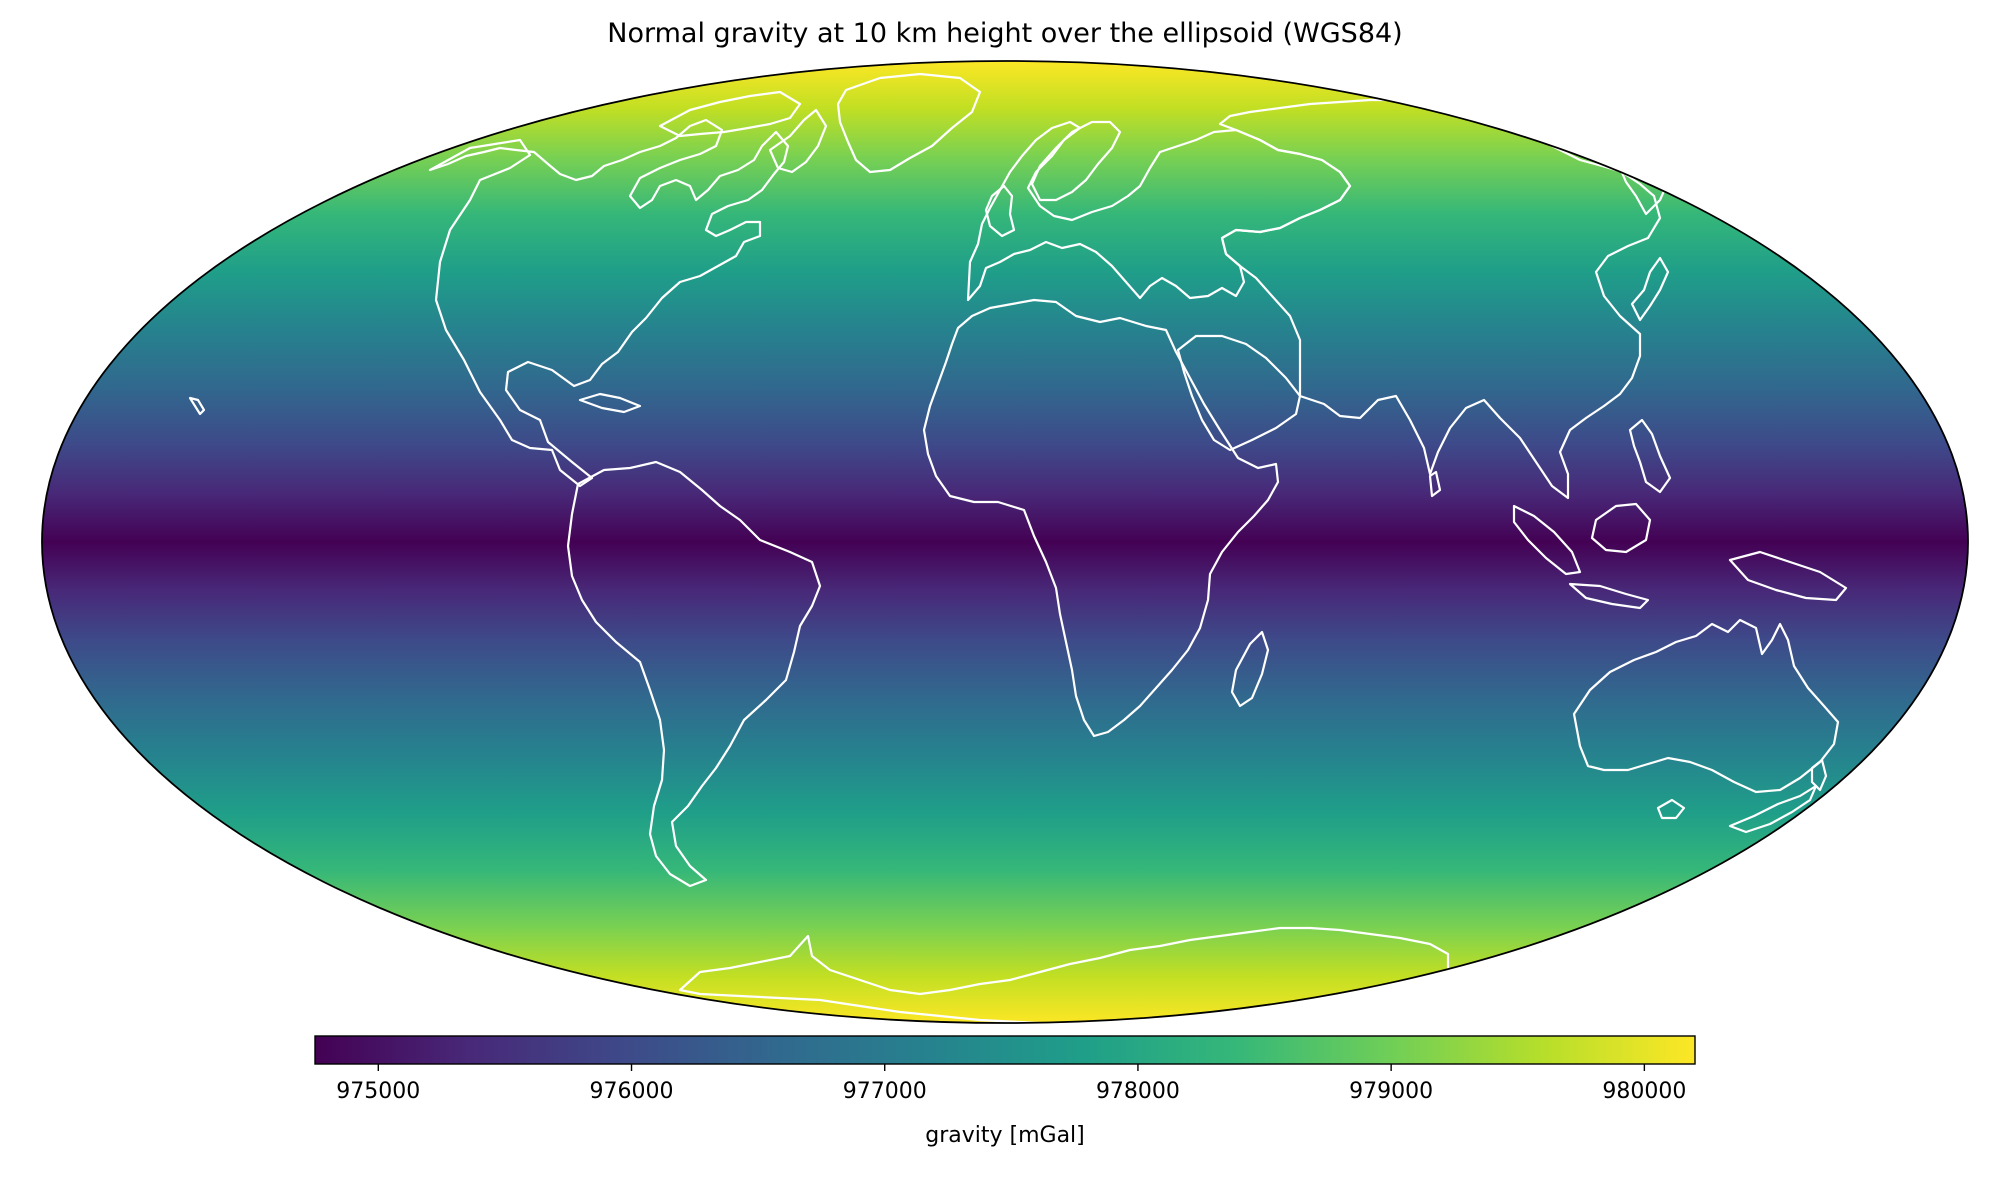  Describe the element at coordinates (694, 674) in the screenshot. I see `coastline-south-america` at that location.